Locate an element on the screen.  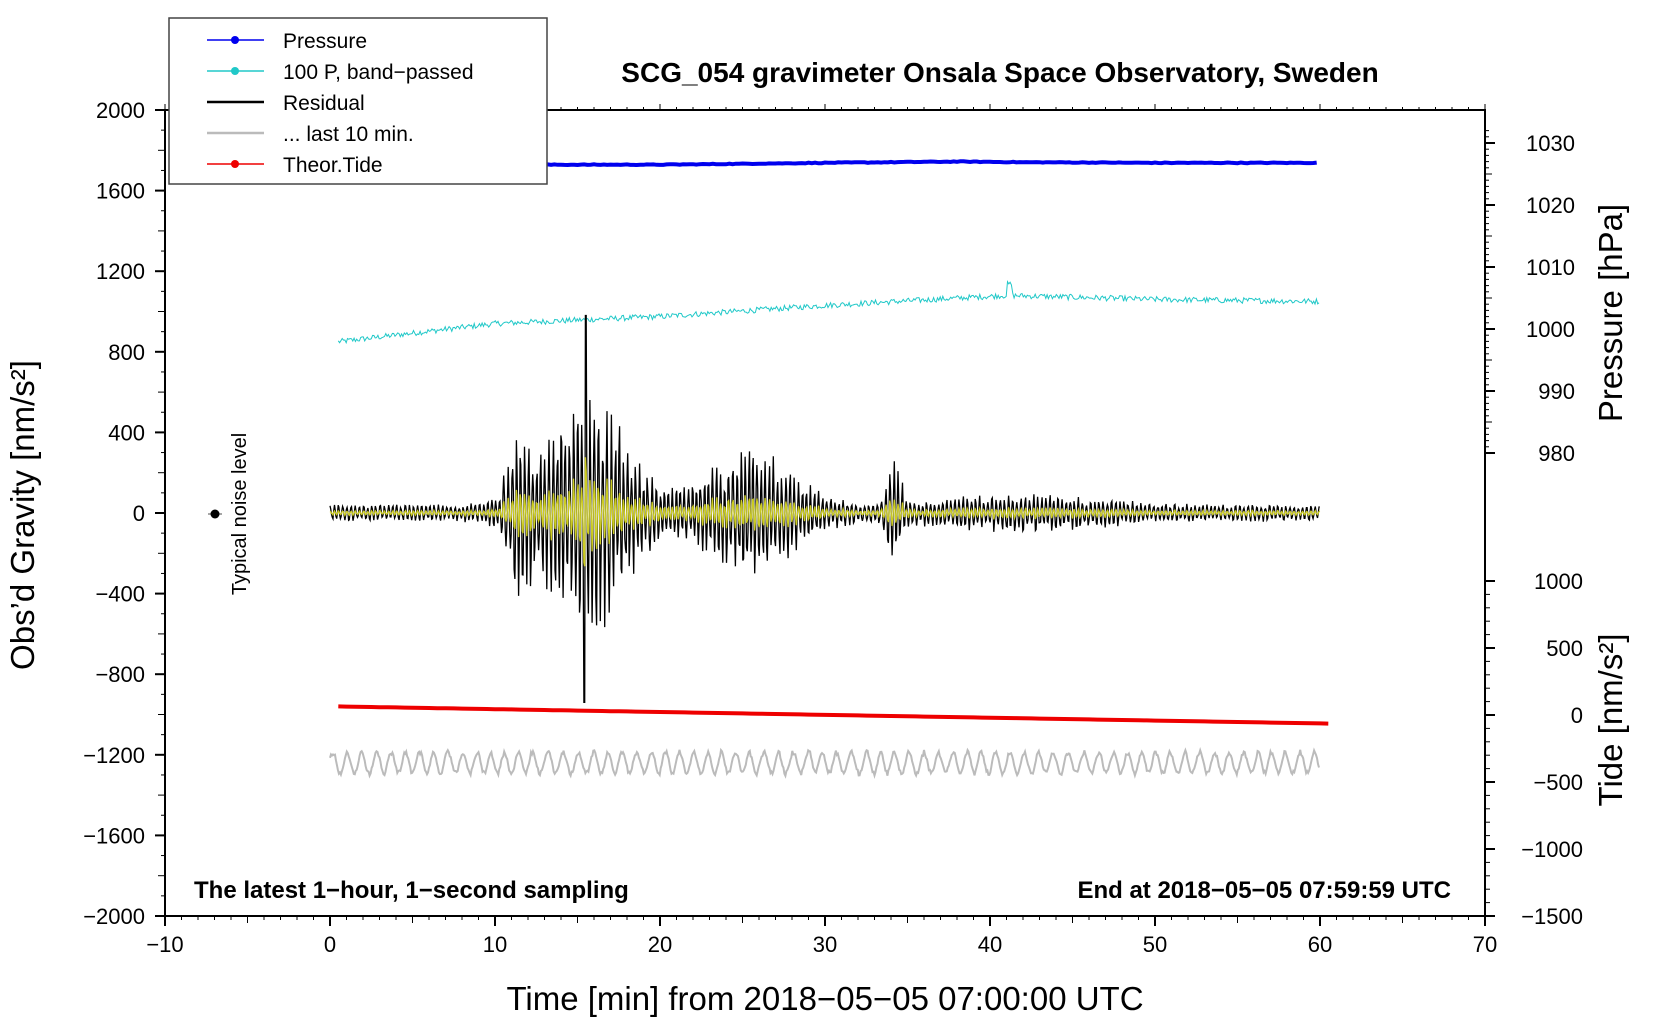
y-tick-label: −1600 is located at coordinates (114, 835).